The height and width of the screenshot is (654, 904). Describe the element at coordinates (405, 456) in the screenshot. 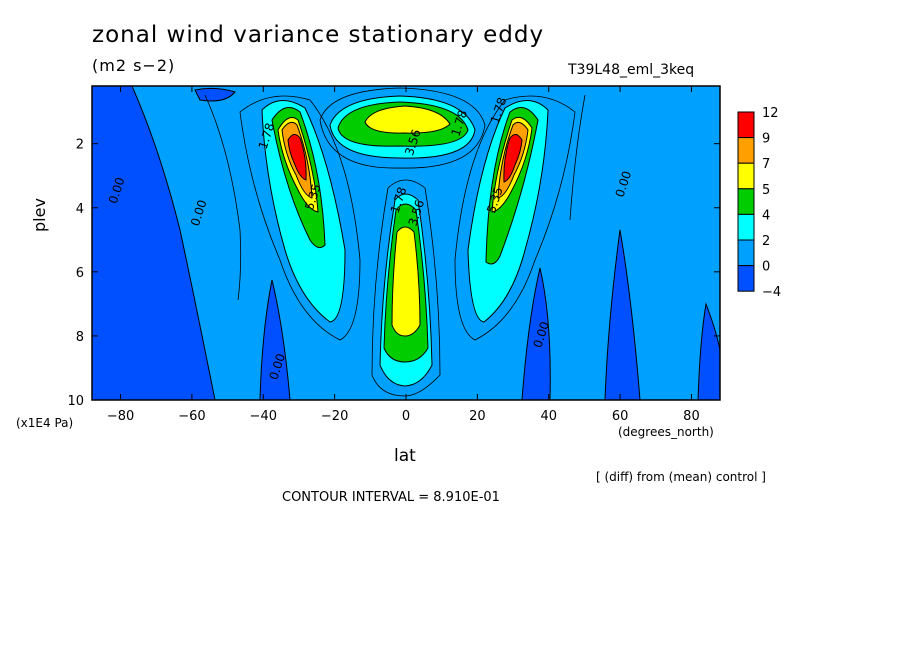

I see `x-axis-label: lat` at that location.